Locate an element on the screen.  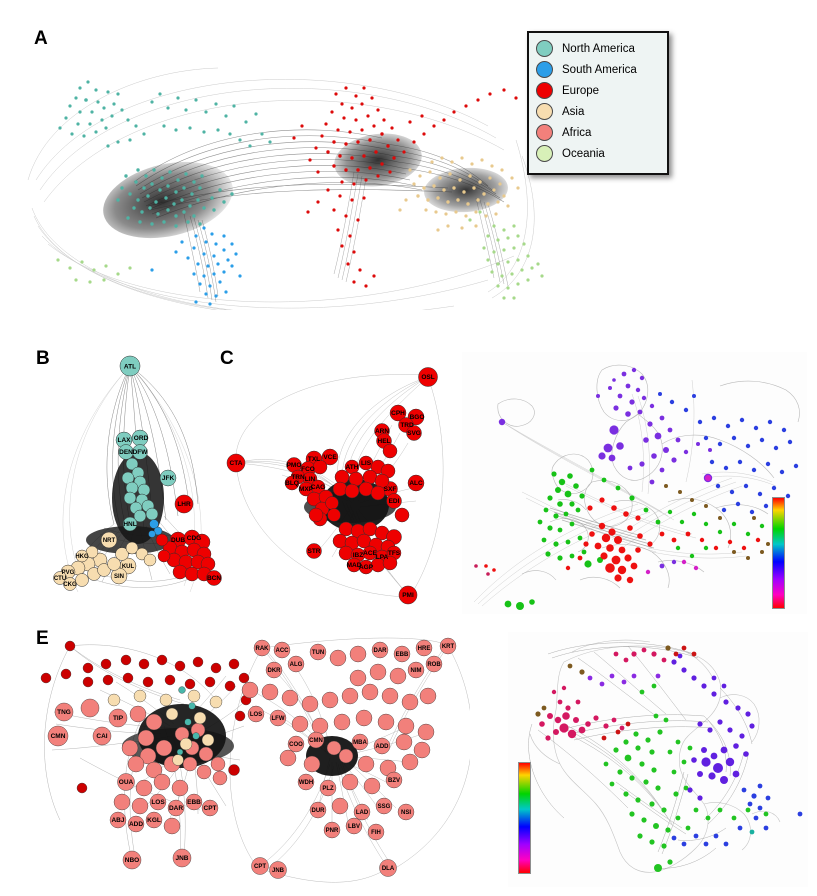
svg-text: LBV is located at coordinates (354, 827).